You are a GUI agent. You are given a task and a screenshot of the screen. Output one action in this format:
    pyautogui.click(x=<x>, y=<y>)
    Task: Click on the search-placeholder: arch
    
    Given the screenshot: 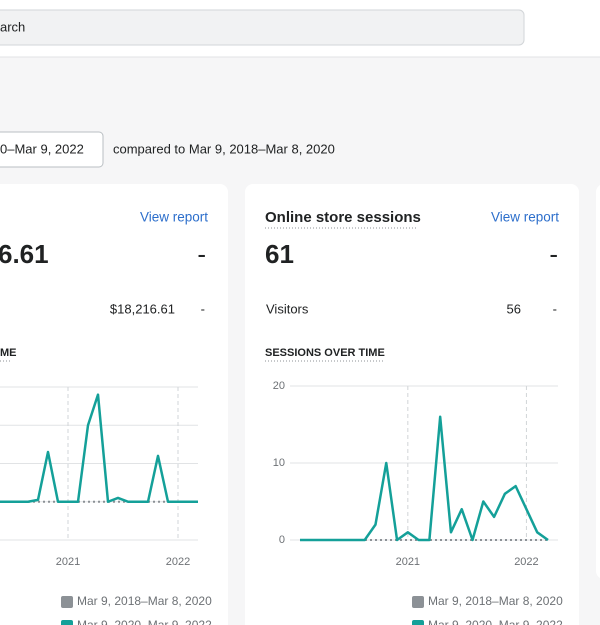 What is the action you would take?
    pyautogui.click(x=12, y=26)
    